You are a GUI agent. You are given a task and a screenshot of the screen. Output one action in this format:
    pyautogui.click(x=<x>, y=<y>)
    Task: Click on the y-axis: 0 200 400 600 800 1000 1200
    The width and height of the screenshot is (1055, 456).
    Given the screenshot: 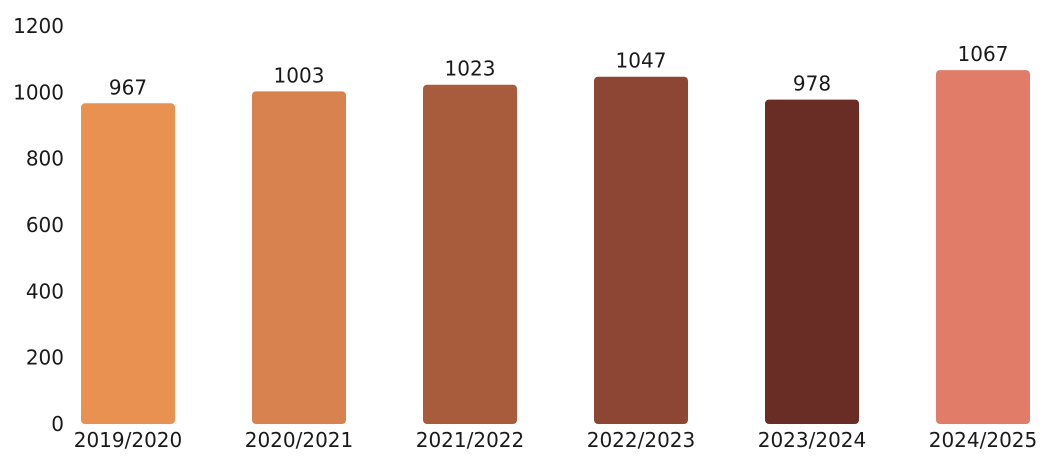 What is the action you would take?
    pyautogui.click(x=38, y=225)
    